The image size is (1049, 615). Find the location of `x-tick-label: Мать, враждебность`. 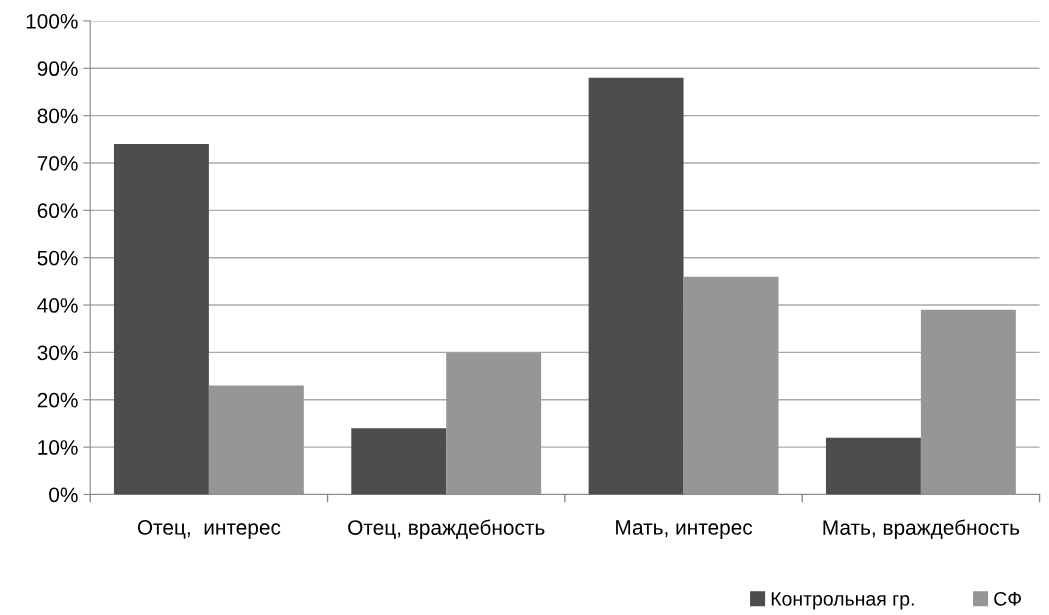

x-tick-label: Мать, враждебность is located at coordinates (921, 529).